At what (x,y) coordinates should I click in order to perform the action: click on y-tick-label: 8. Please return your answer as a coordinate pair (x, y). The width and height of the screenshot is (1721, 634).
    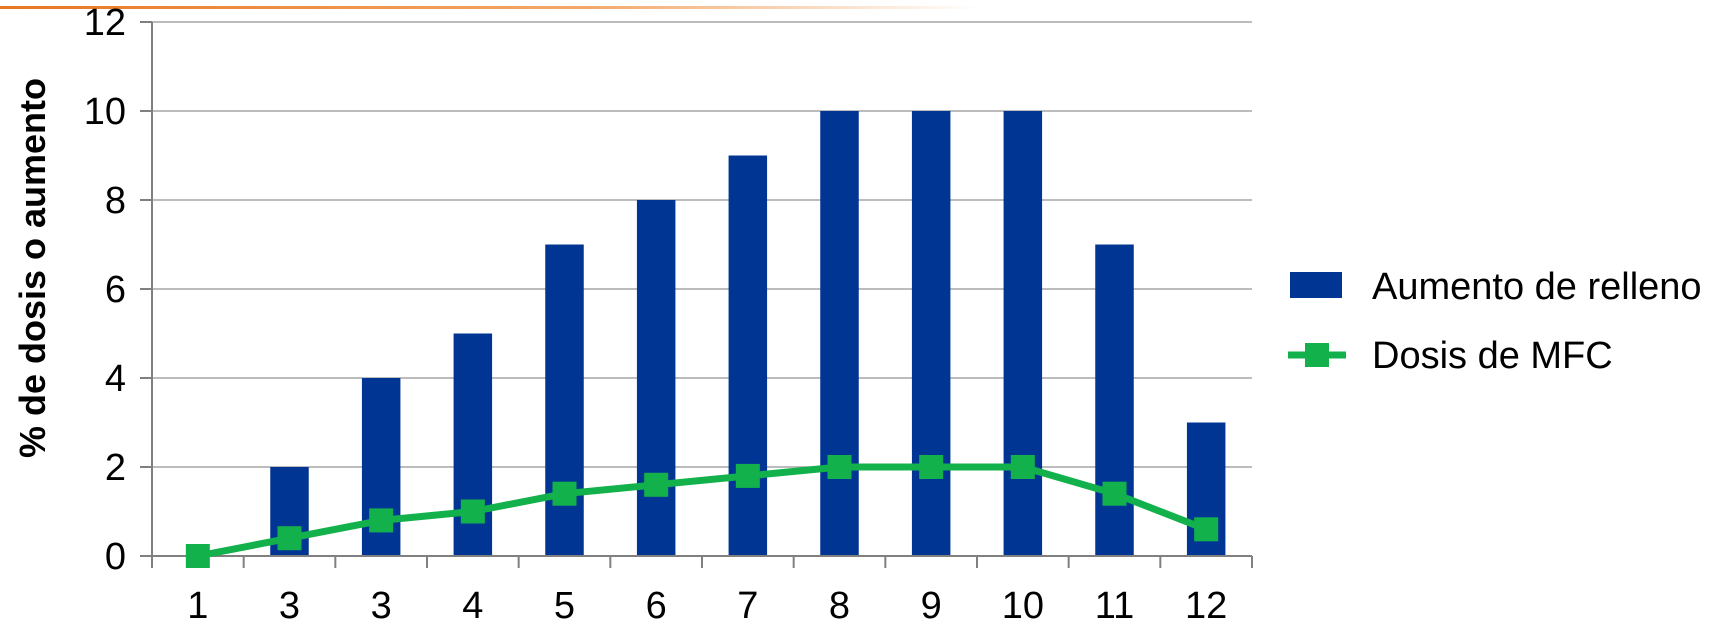
    Looking at the image, I should click on (115, 201).